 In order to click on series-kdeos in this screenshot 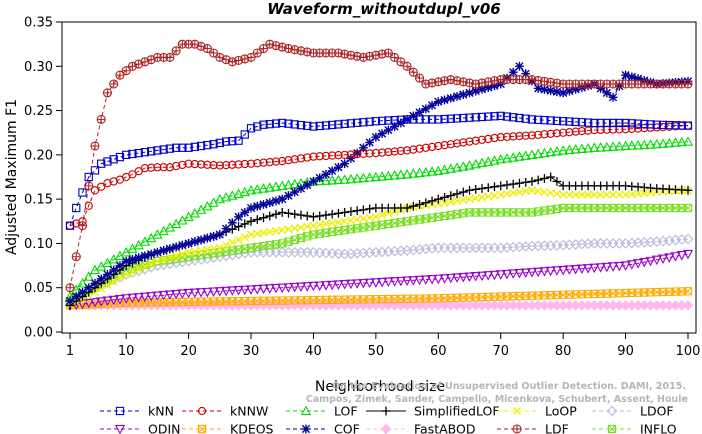, I will do `click(379, 298)`.